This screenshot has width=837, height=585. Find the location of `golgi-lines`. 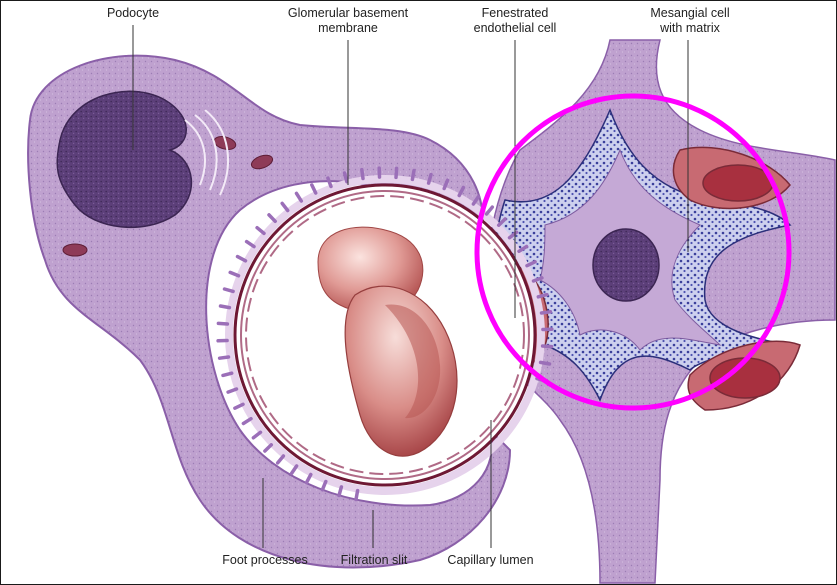

golgi-lines is located at coordinates (206, 152).